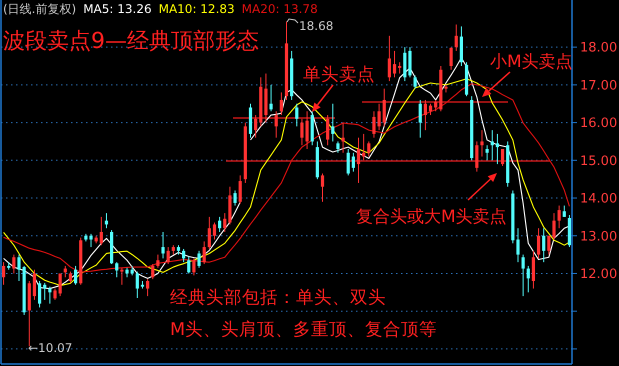 This screenshot has height=366, width=619. I want to click on annotation: ←10.07, so click(50, 348).